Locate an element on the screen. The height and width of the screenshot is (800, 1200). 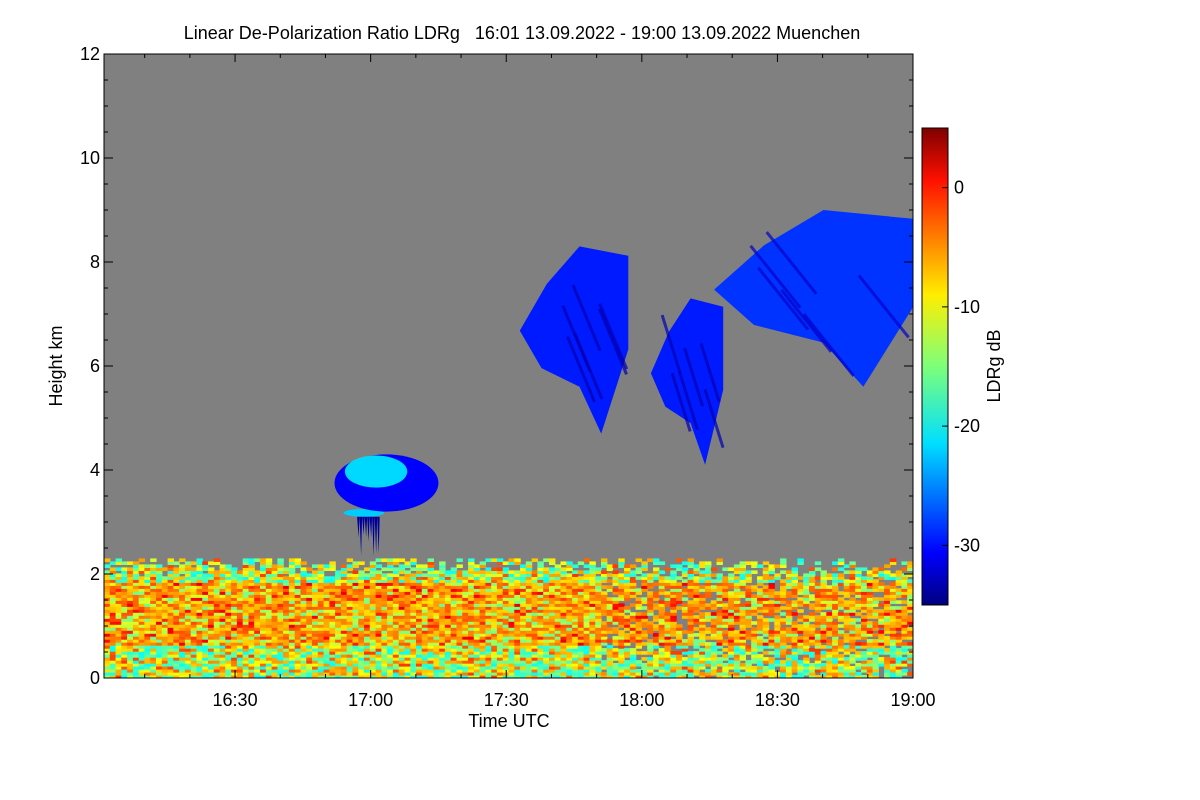
cirrus-18h30 is located at coordinates (813, 298).